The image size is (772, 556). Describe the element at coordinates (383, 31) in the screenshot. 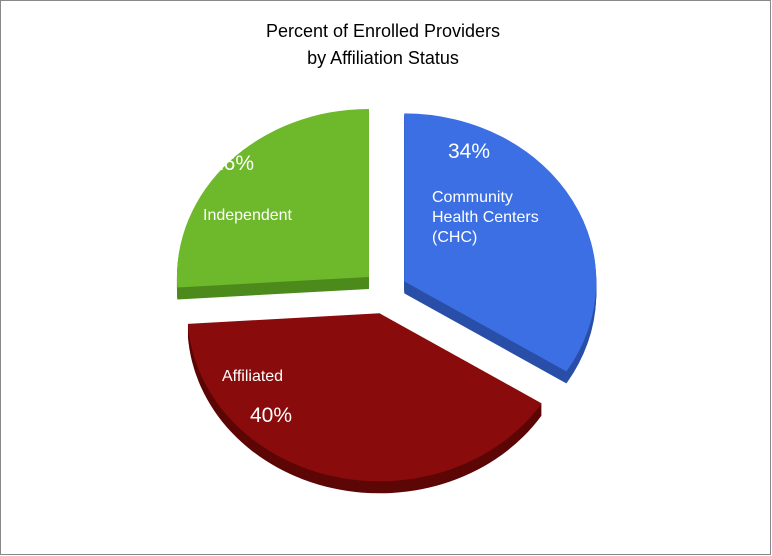

I see `chart-title: Percent of Enrolled Providers` at that location.